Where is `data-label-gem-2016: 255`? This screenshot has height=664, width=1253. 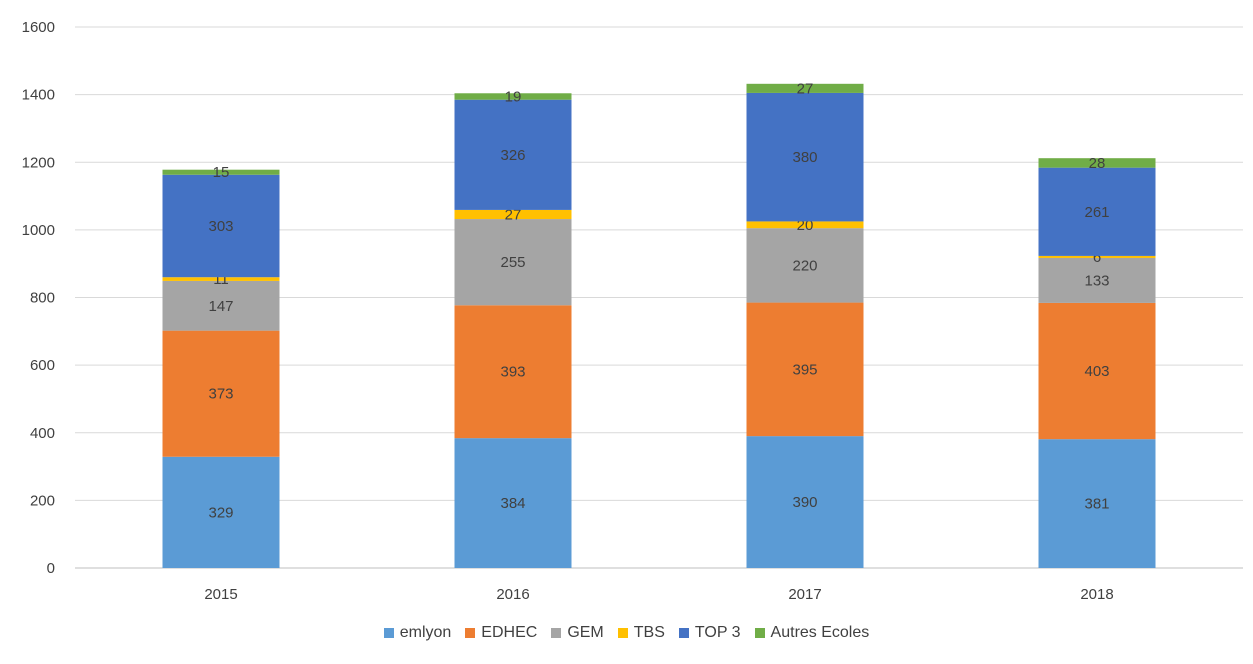
data-label-gem-2016: 255 is located at coordinates (512, 262).